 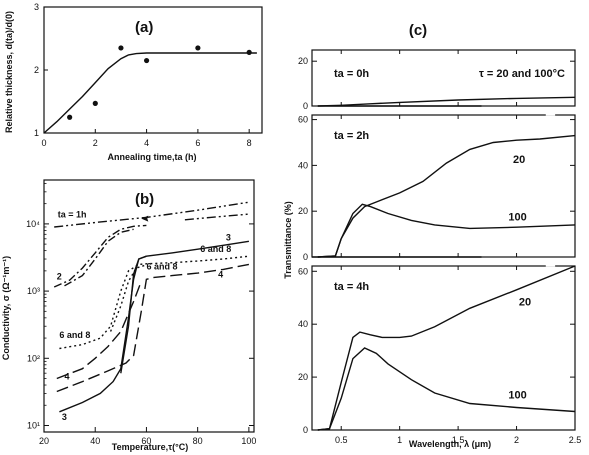 I want to click on panel-b-xtick-label: 100, so click(x=248, y=441).